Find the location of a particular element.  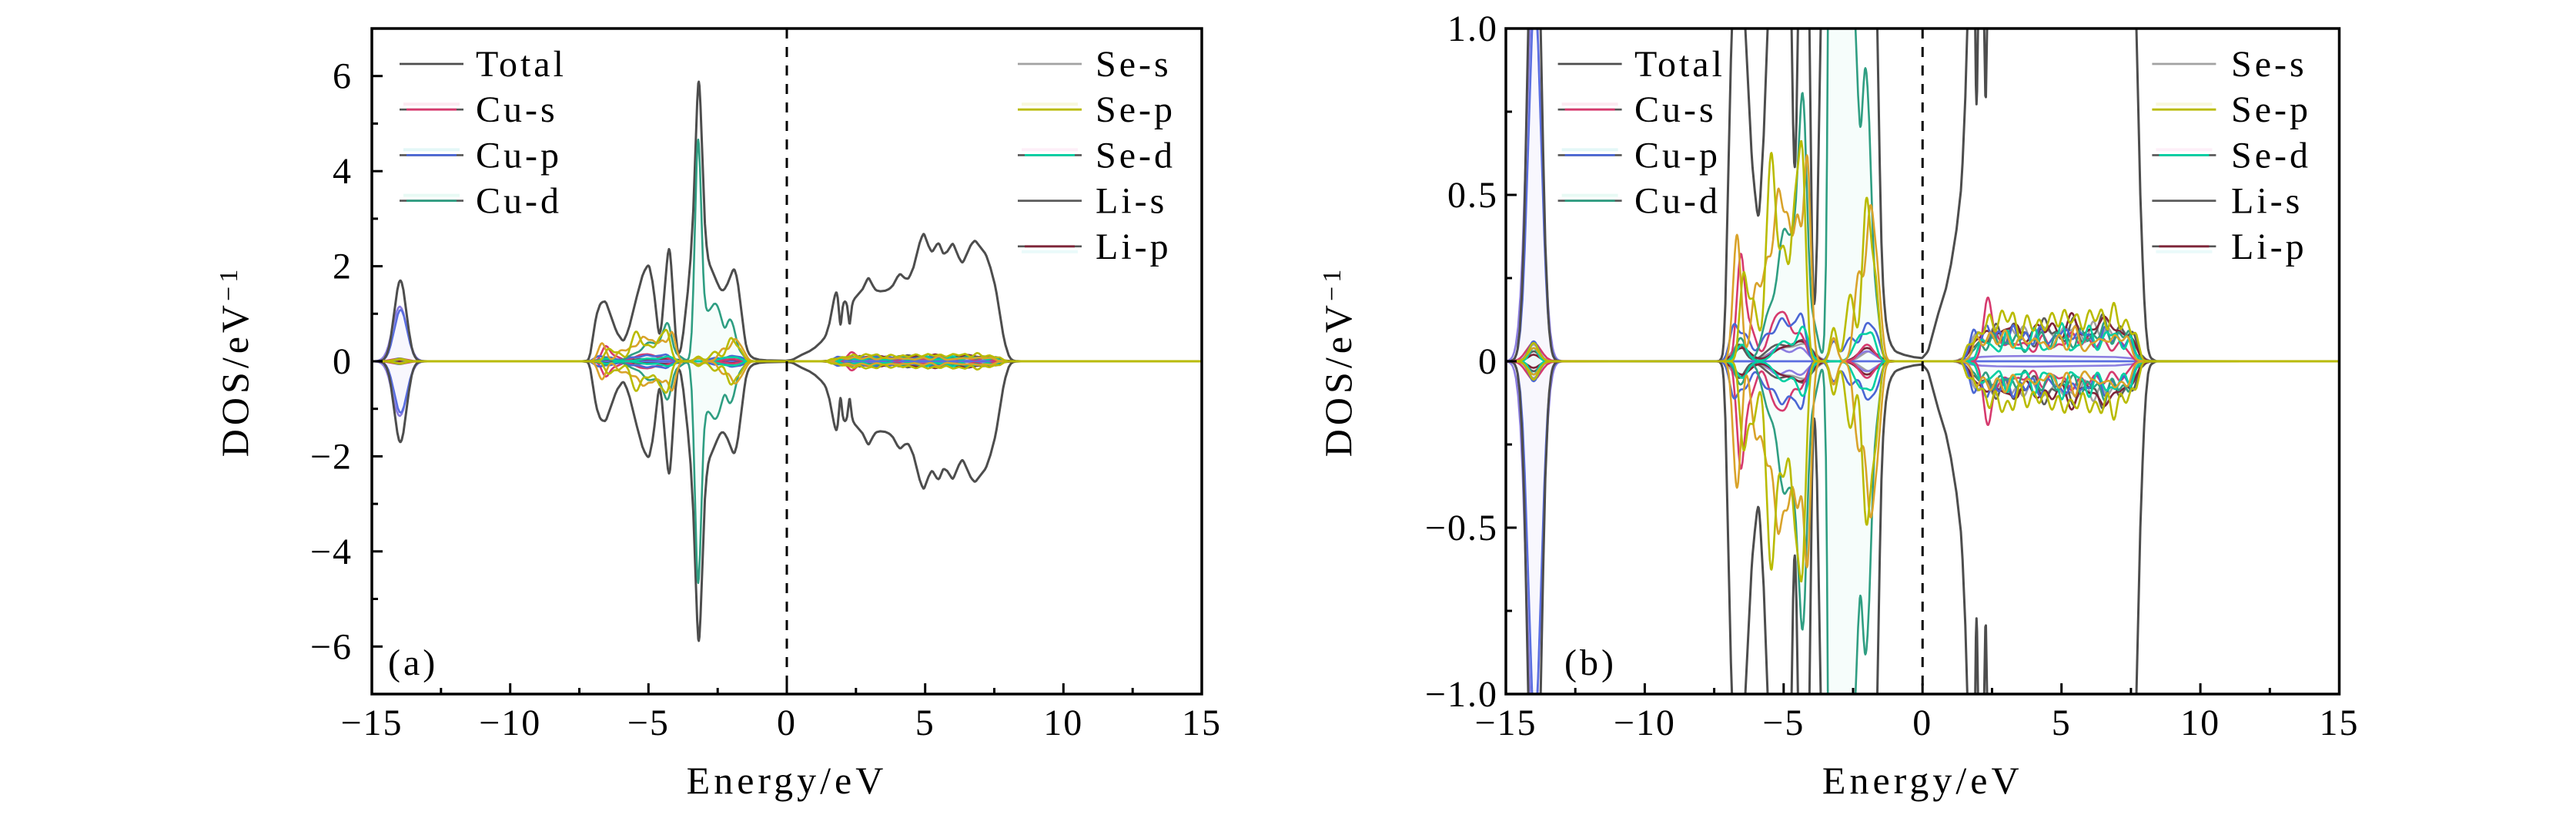

svg-text: 2 is located at coordinates (343, 267).